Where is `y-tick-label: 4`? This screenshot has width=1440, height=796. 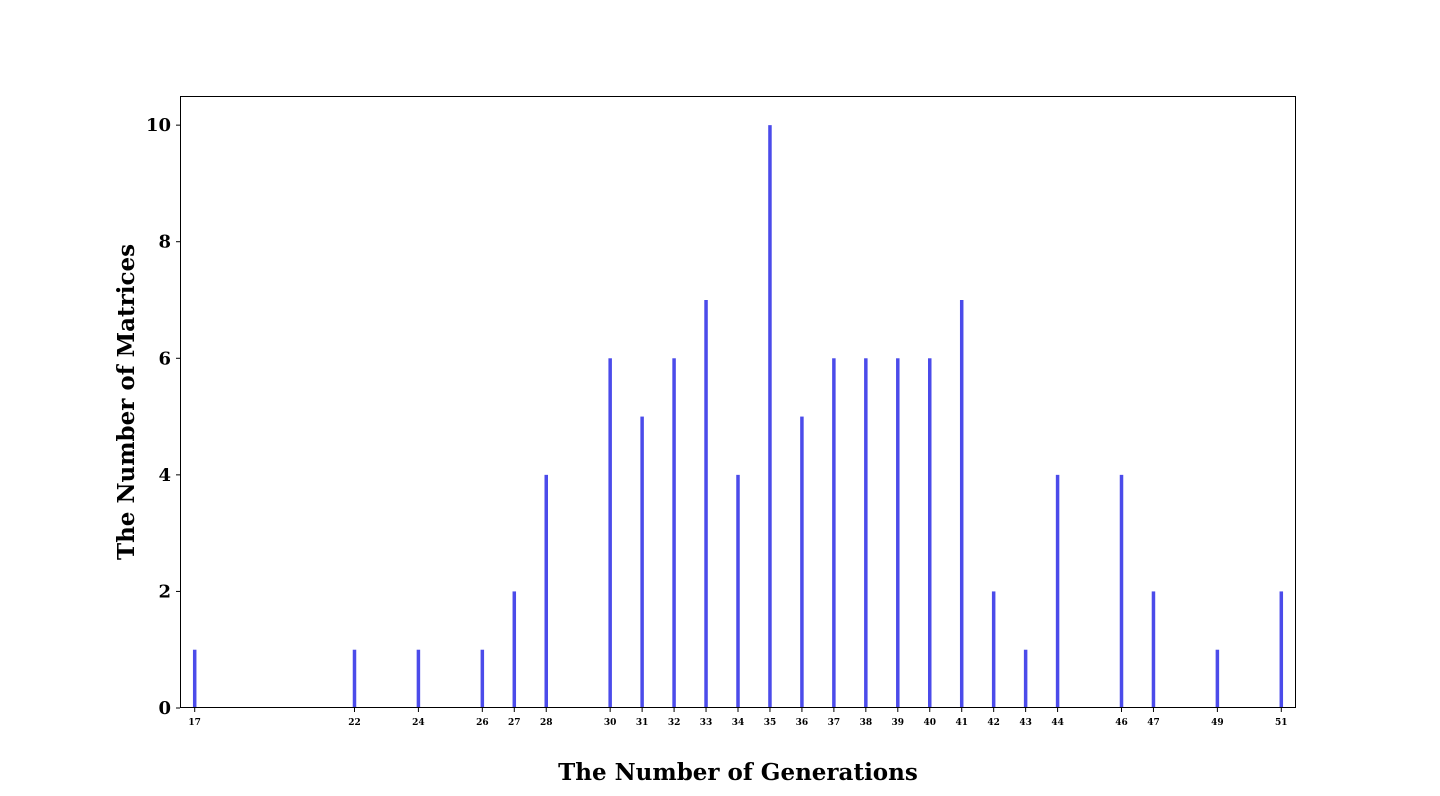
y-tick-label: 4 is located at coordinates (164, 475).